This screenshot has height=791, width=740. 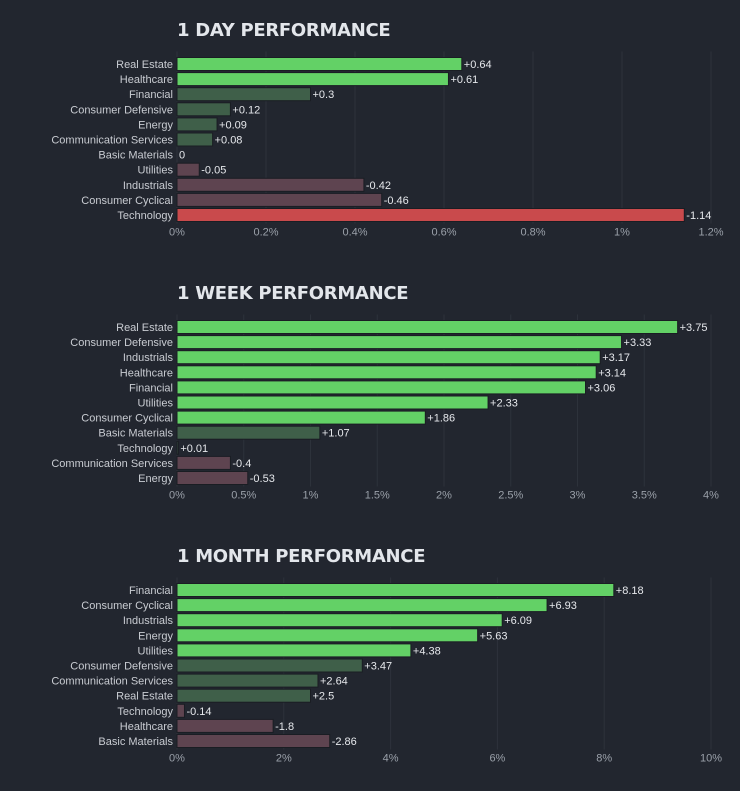 I want to click on value-label: -2.86, so click(x=344, y=742).